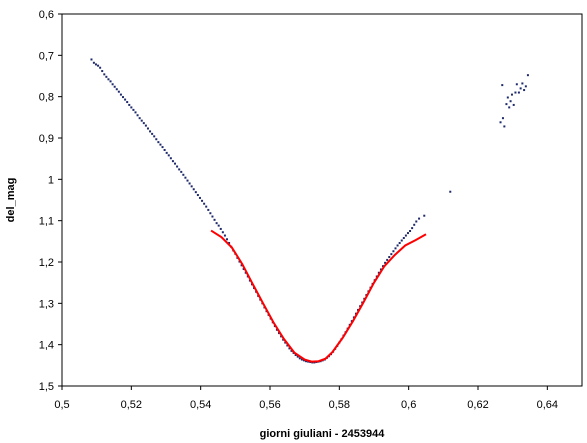  I want to click on y-tick-label: 0,7, so click(46, 56).